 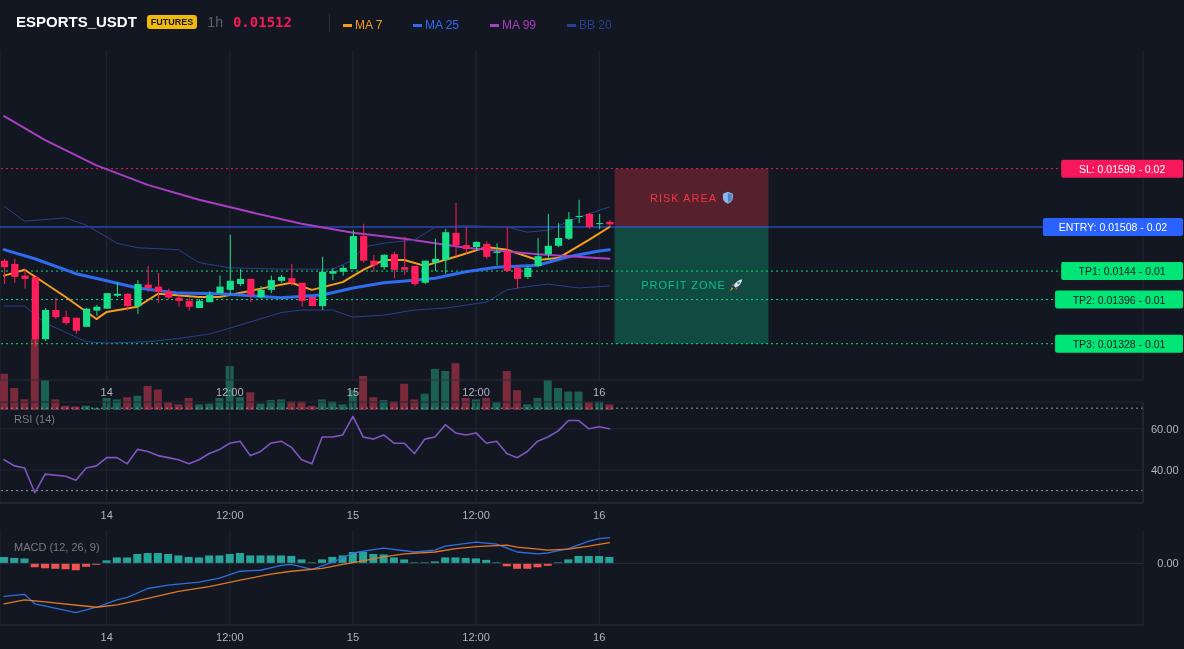 What do you see at coordinates (34, 419) in the screenshot?
I see `text: RSI (14)` at bounding box center [34, 419].